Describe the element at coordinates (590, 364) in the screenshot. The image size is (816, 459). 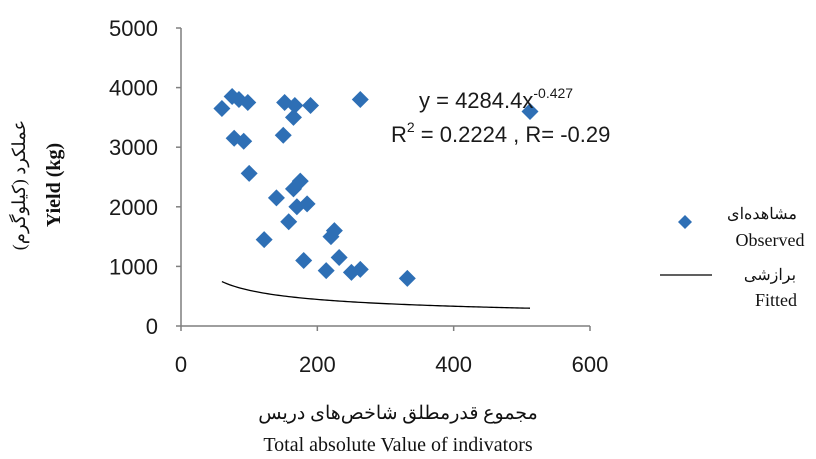
I see `x-tick-label: 600` at that location.